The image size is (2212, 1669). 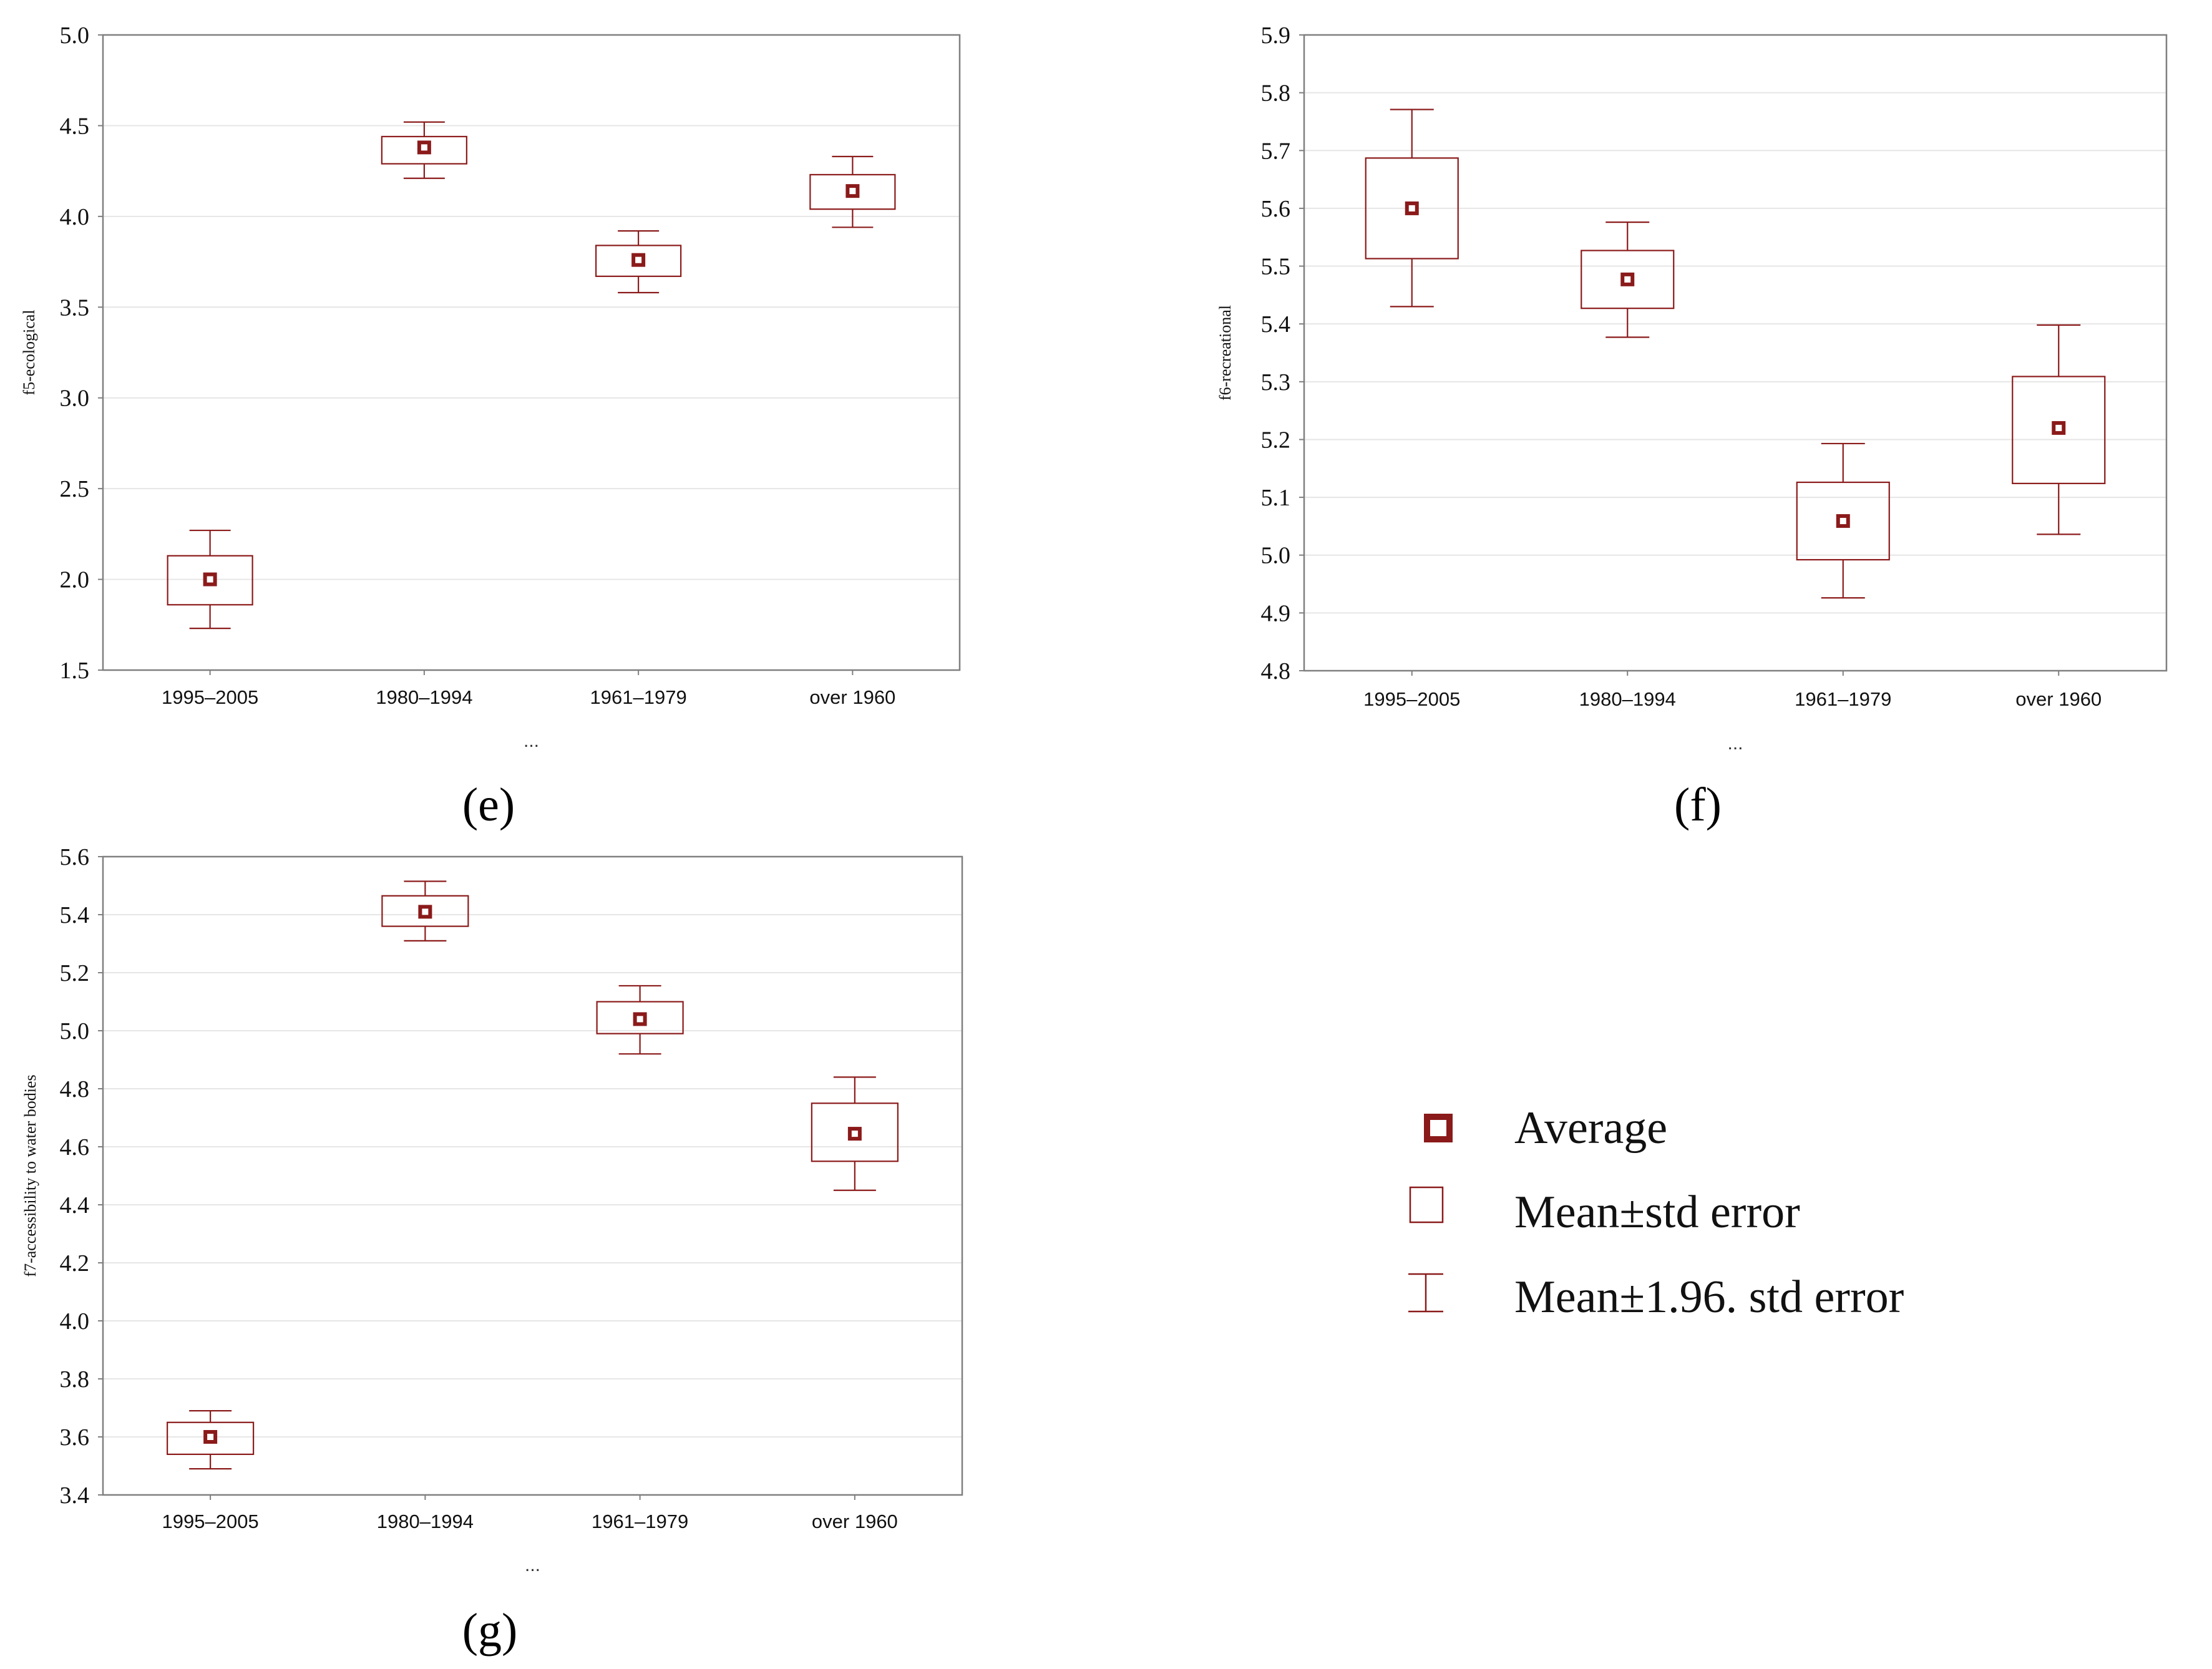 I want to click on y-tick-label: 3.5, so click(x=75, y=307).